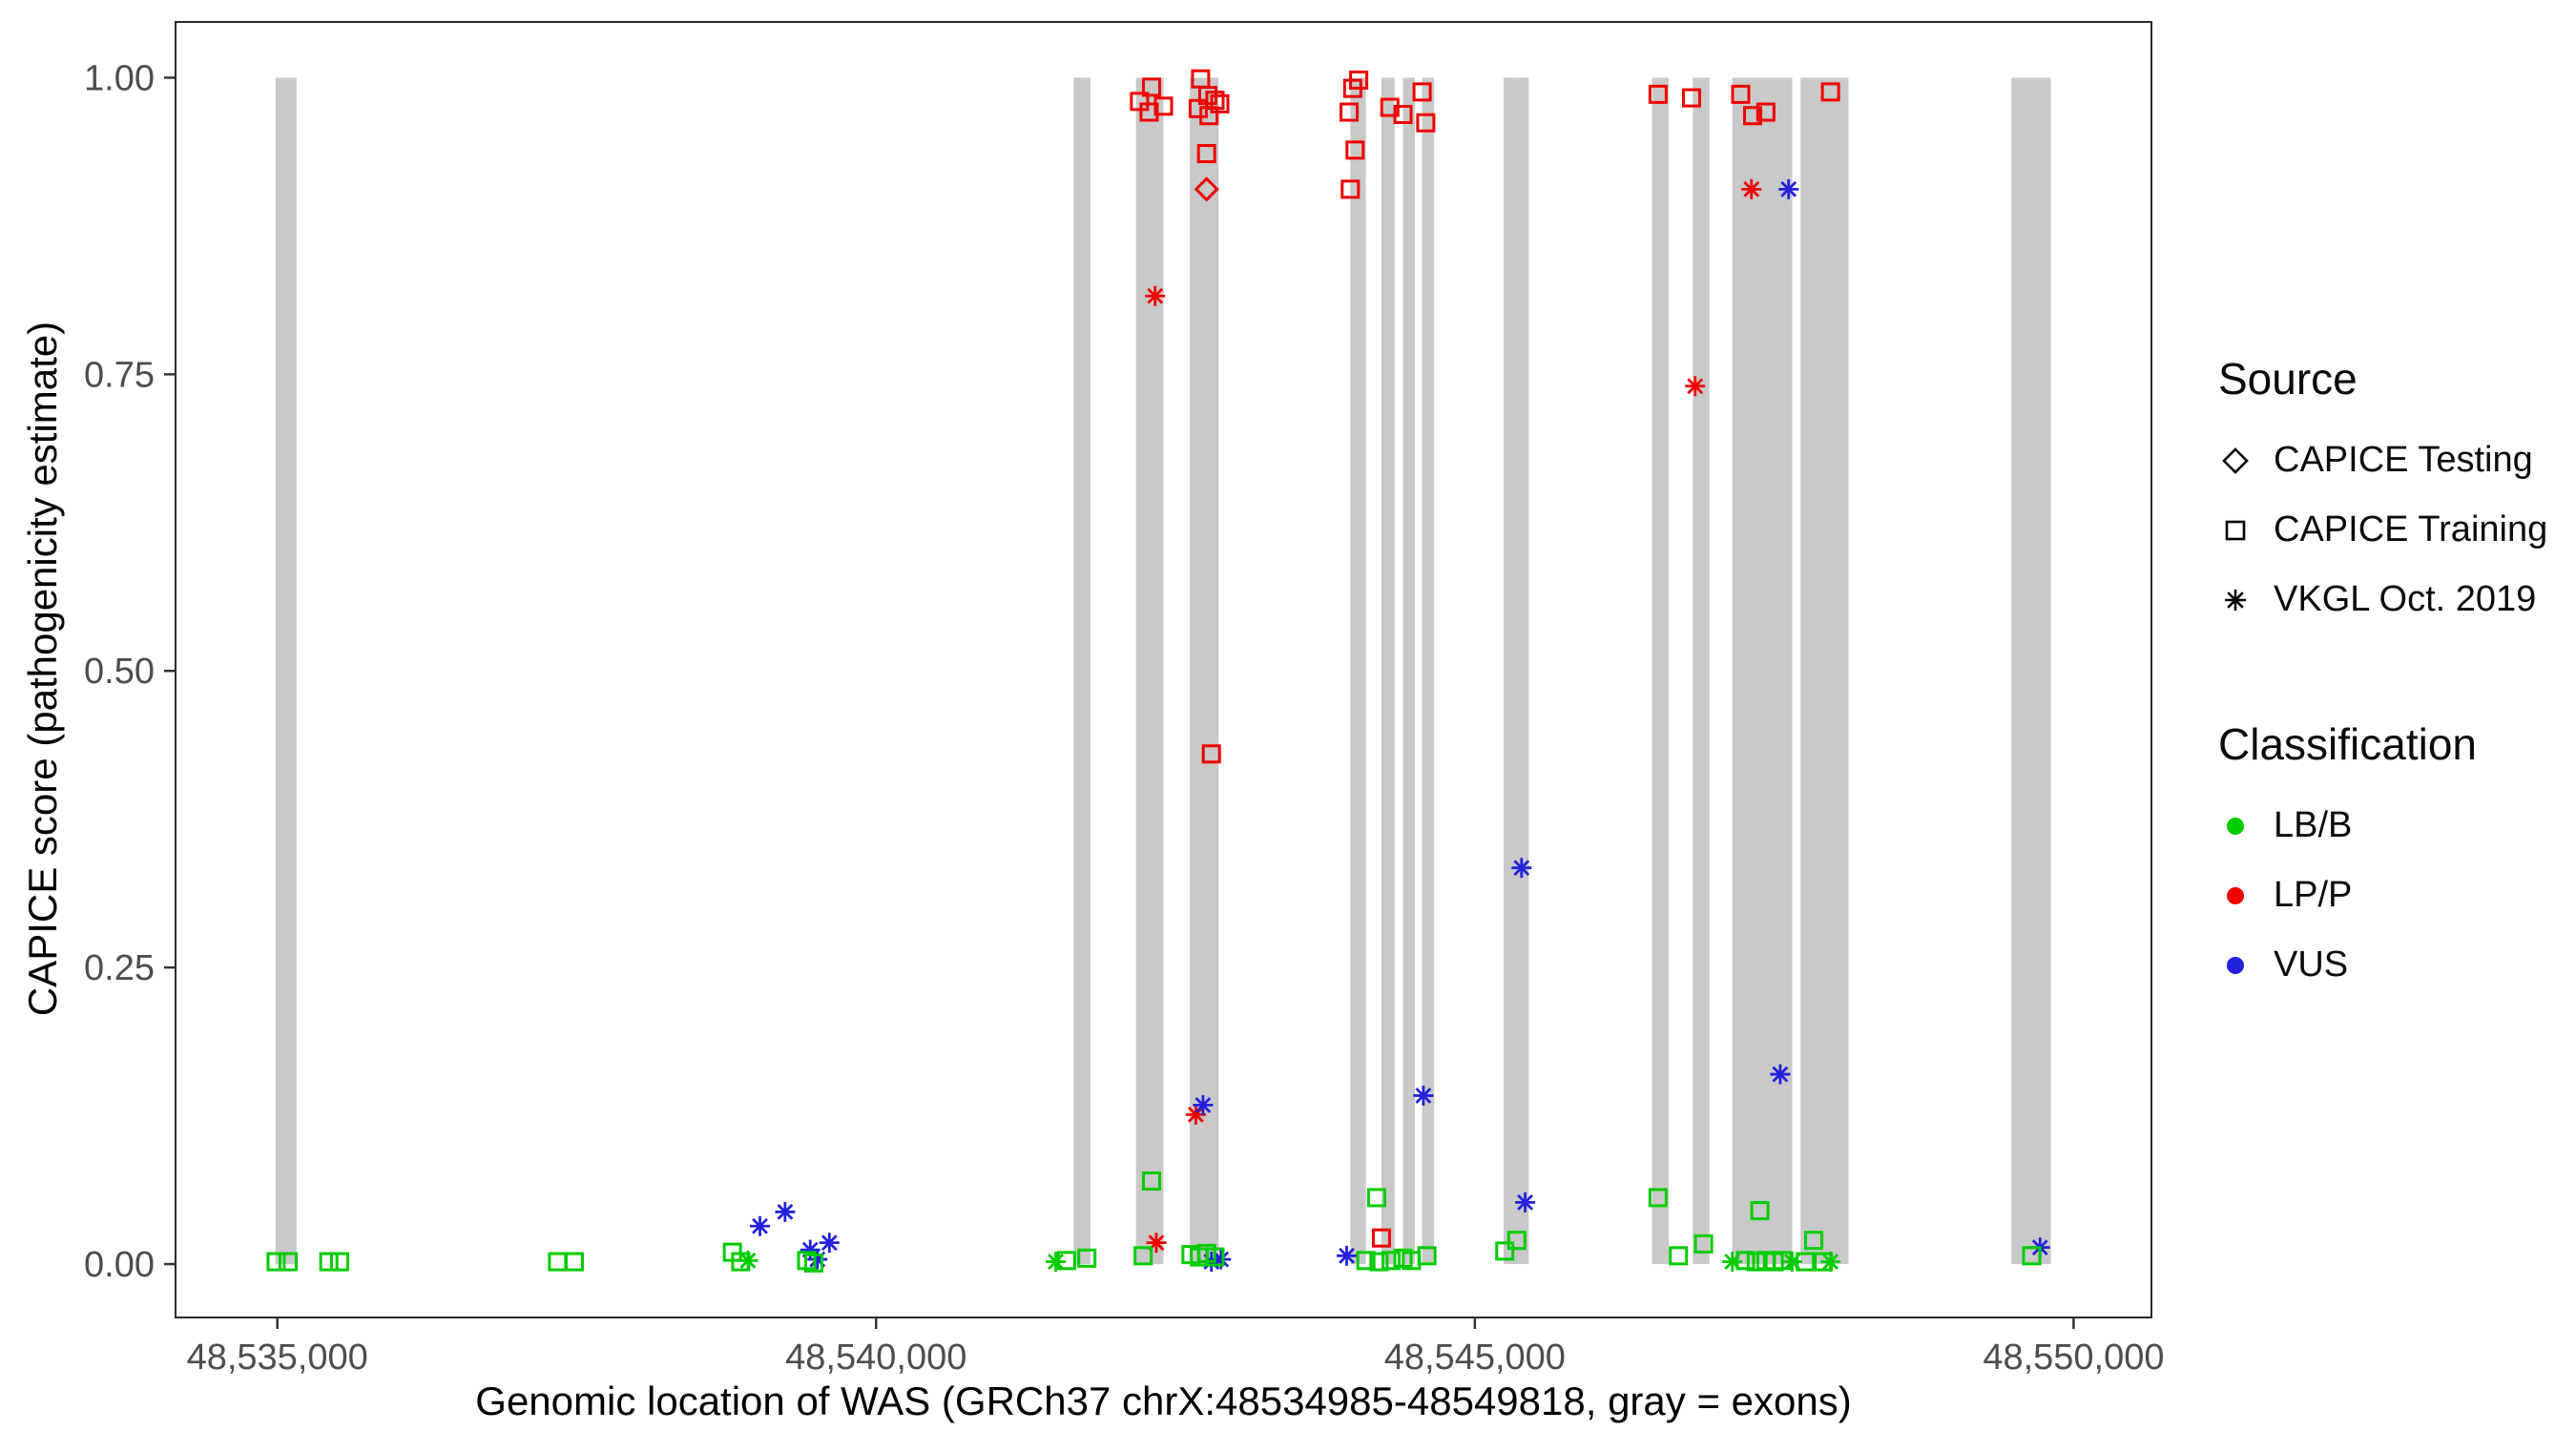 Image resolution: width=2576 pixels, height=1431 pixels. What do you see at coordinates (2405, 599) in the screenshot?
I see `legend-item-label: VKGL Oct. 2019` at bounding box center [2405, 599].